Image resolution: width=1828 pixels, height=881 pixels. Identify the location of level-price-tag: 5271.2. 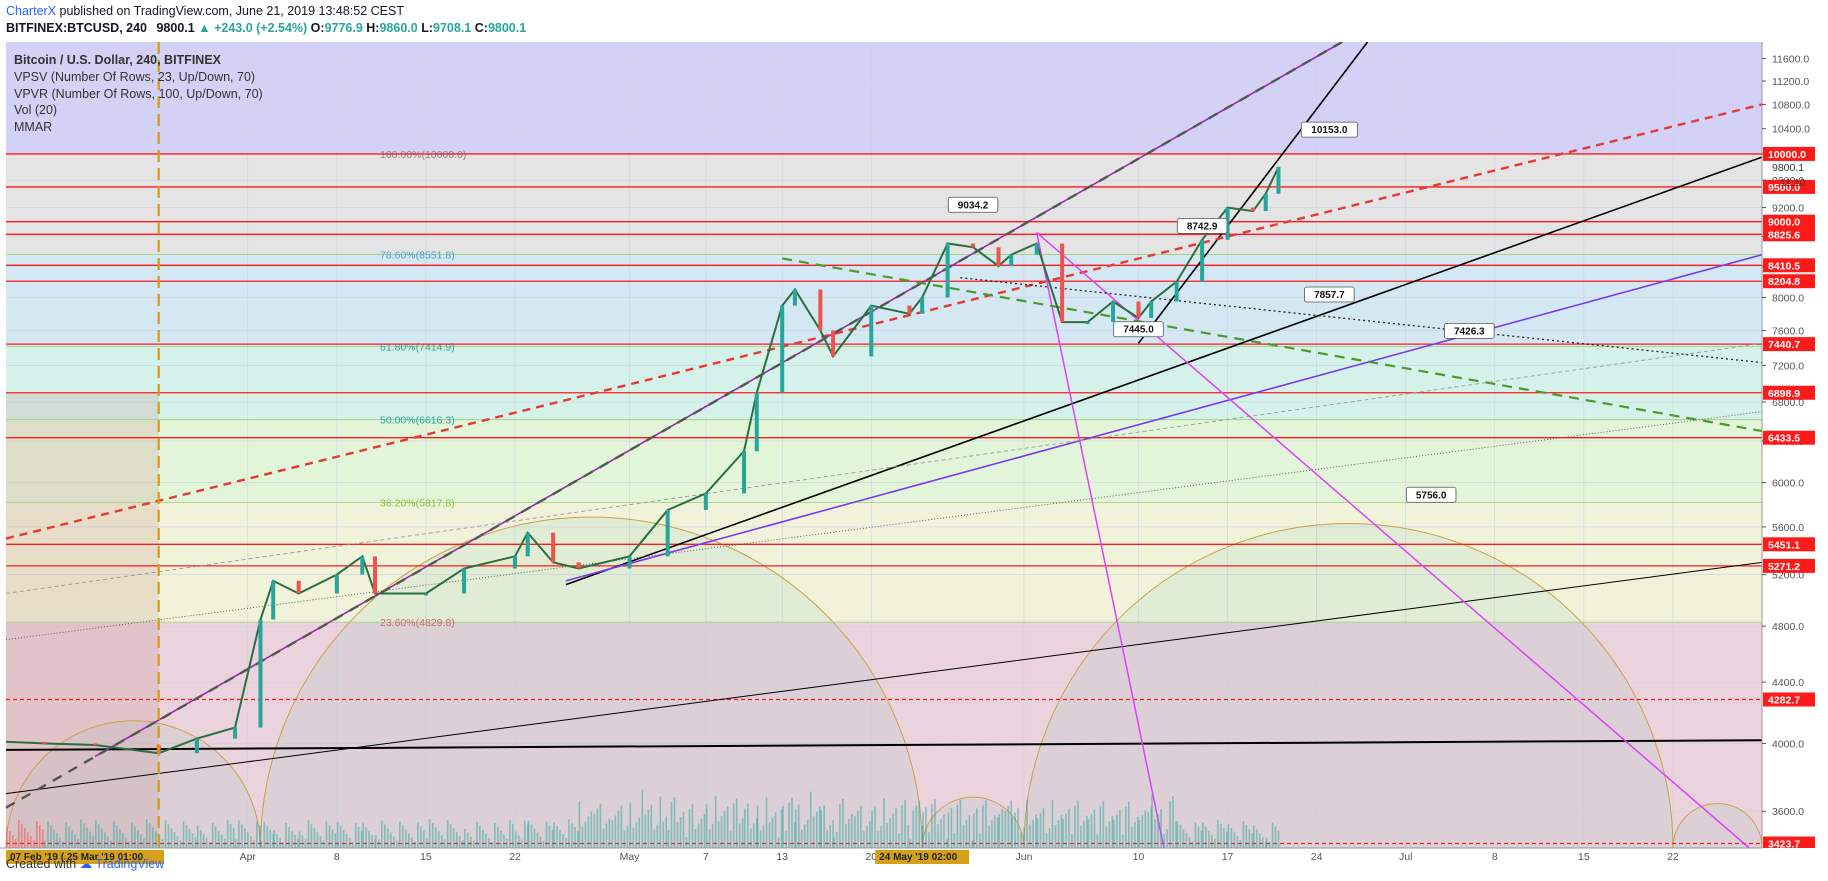
(1789, 565).